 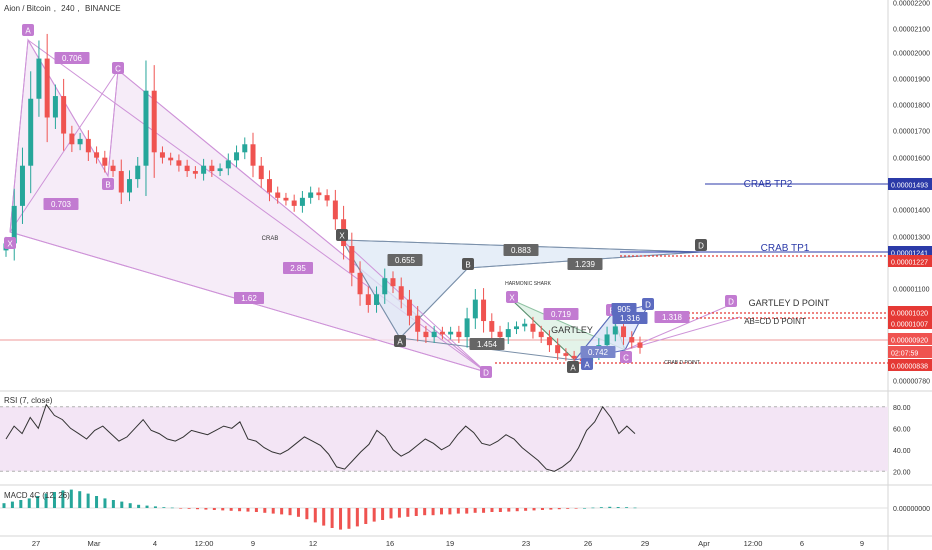 What do you see at coordinates (902, 451) in the screenshot?
I see `rsi-tick-label: 40.00` at bounding box center [902, 451].